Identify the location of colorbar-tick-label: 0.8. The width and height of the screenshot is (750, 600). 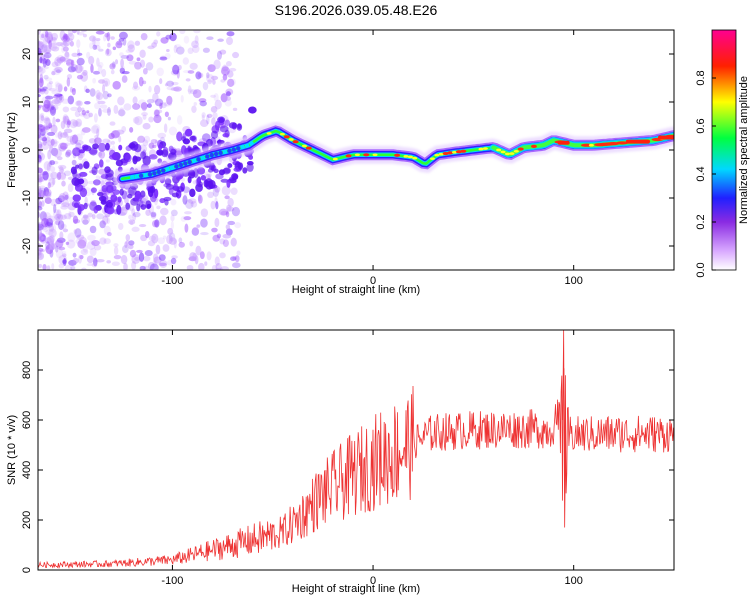
(701, 77).